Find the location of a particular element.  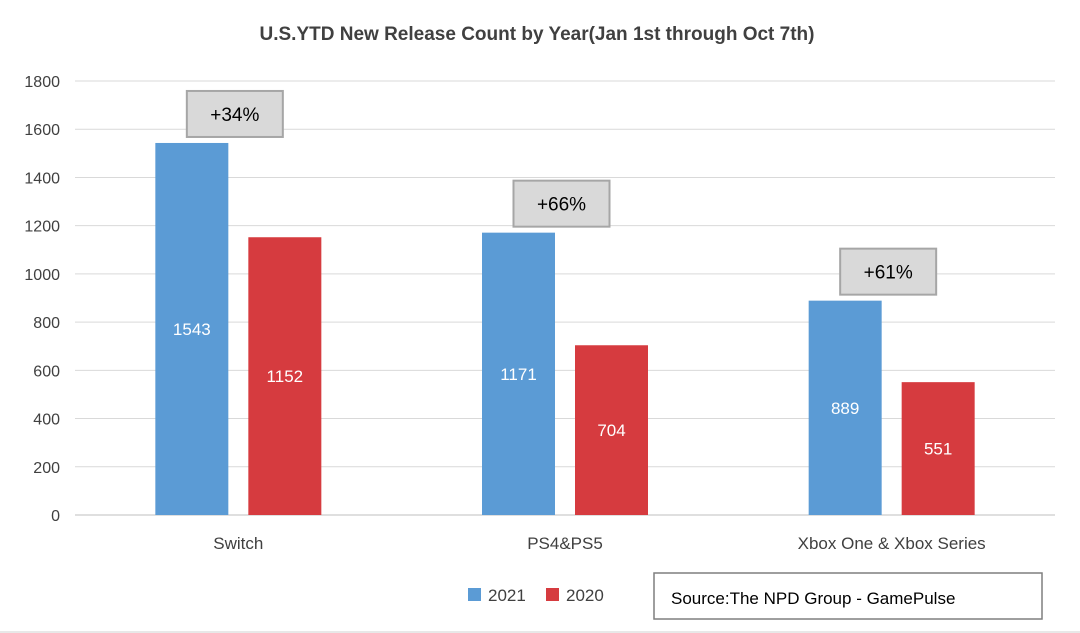

y-tick-label: 600 is located at coordinates (46, 371).